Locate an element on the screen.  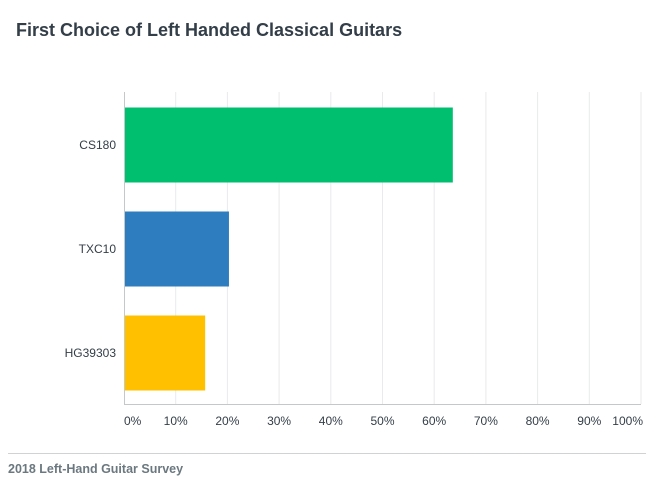
x-tick-label: 100% is located at coordinates (627, 421).